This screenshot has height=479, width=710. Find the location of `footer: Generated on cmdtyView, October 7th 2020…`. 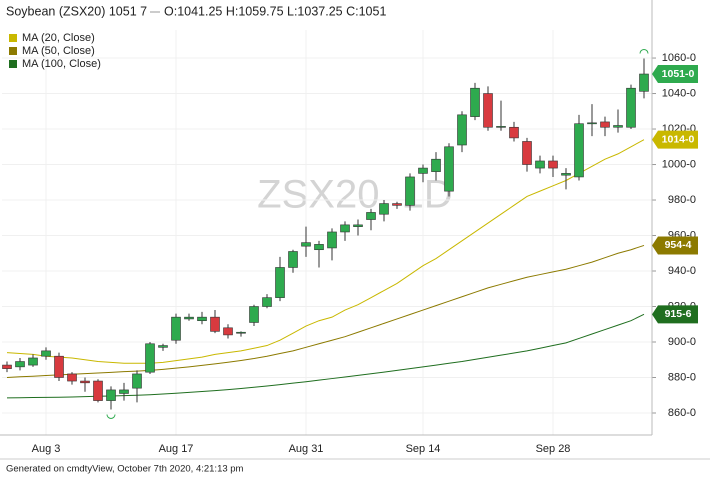

footer: Generated on cmdtyView, October 7th 2020… is located at coordinates (125, 469).